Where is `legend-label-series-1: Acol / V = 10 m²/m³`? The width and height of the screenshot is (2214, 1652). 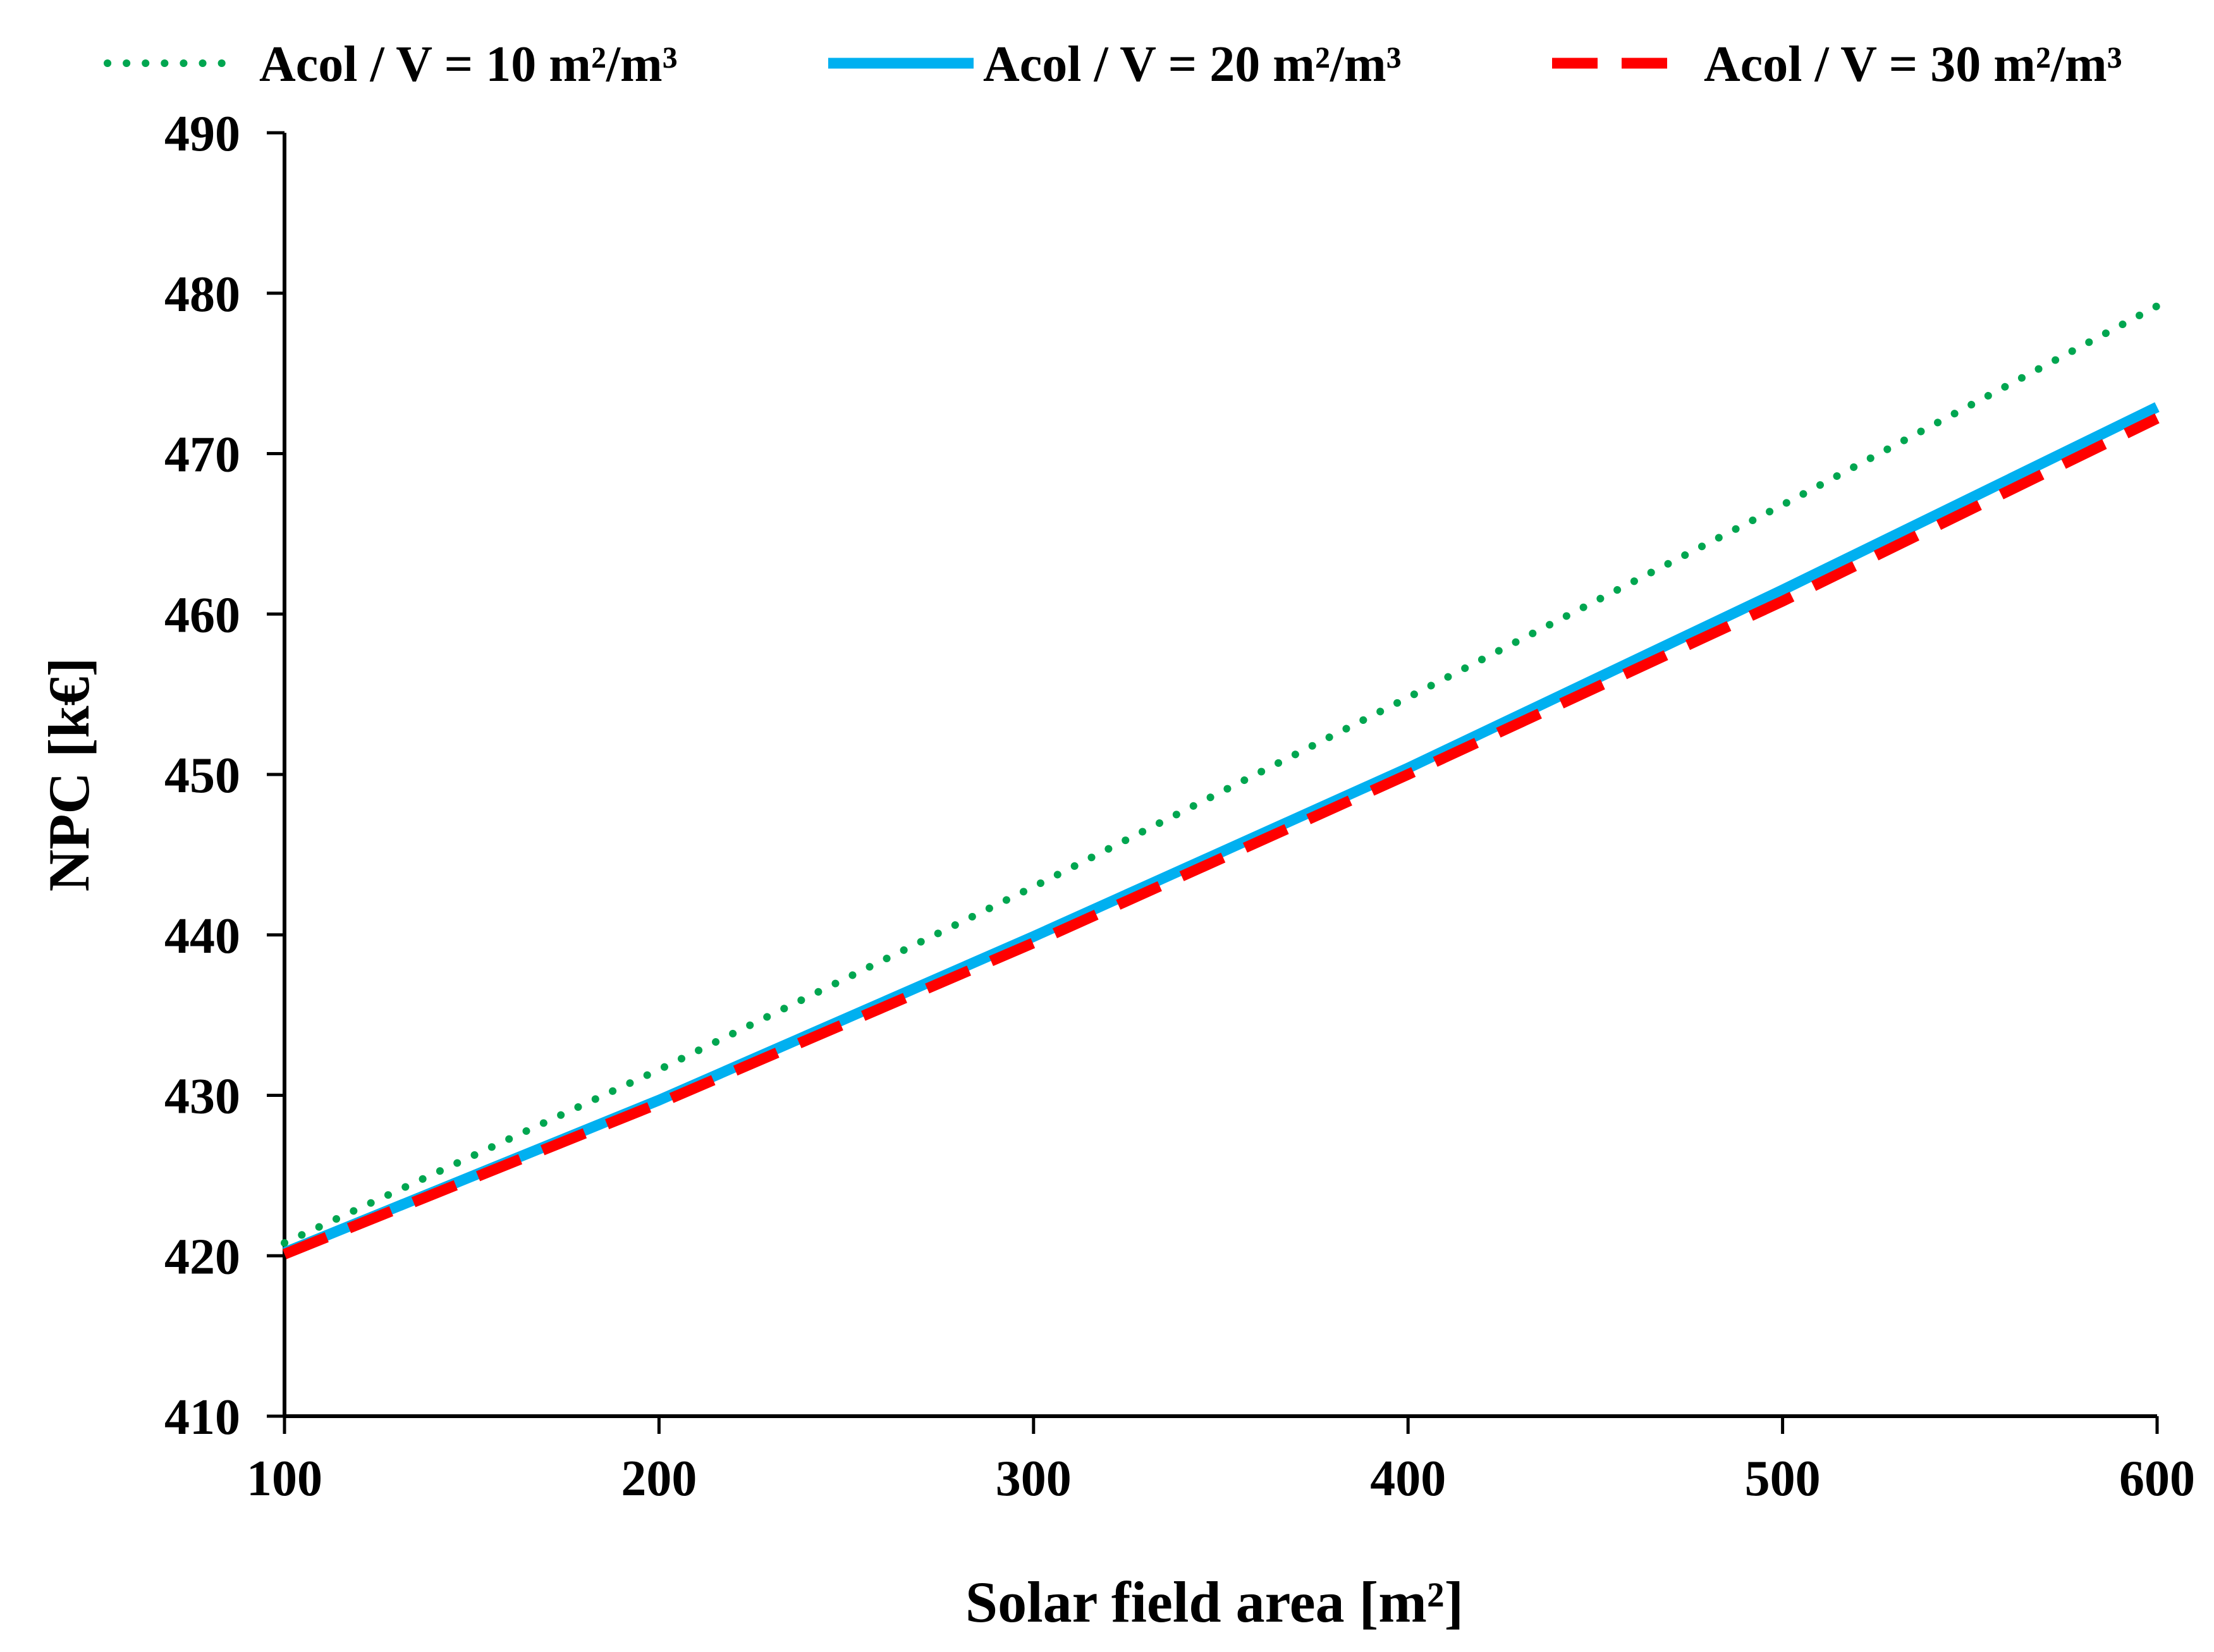 legend-label-series-1: Acol / V = 10 m²/m³ is located at coordinates (468, 64).